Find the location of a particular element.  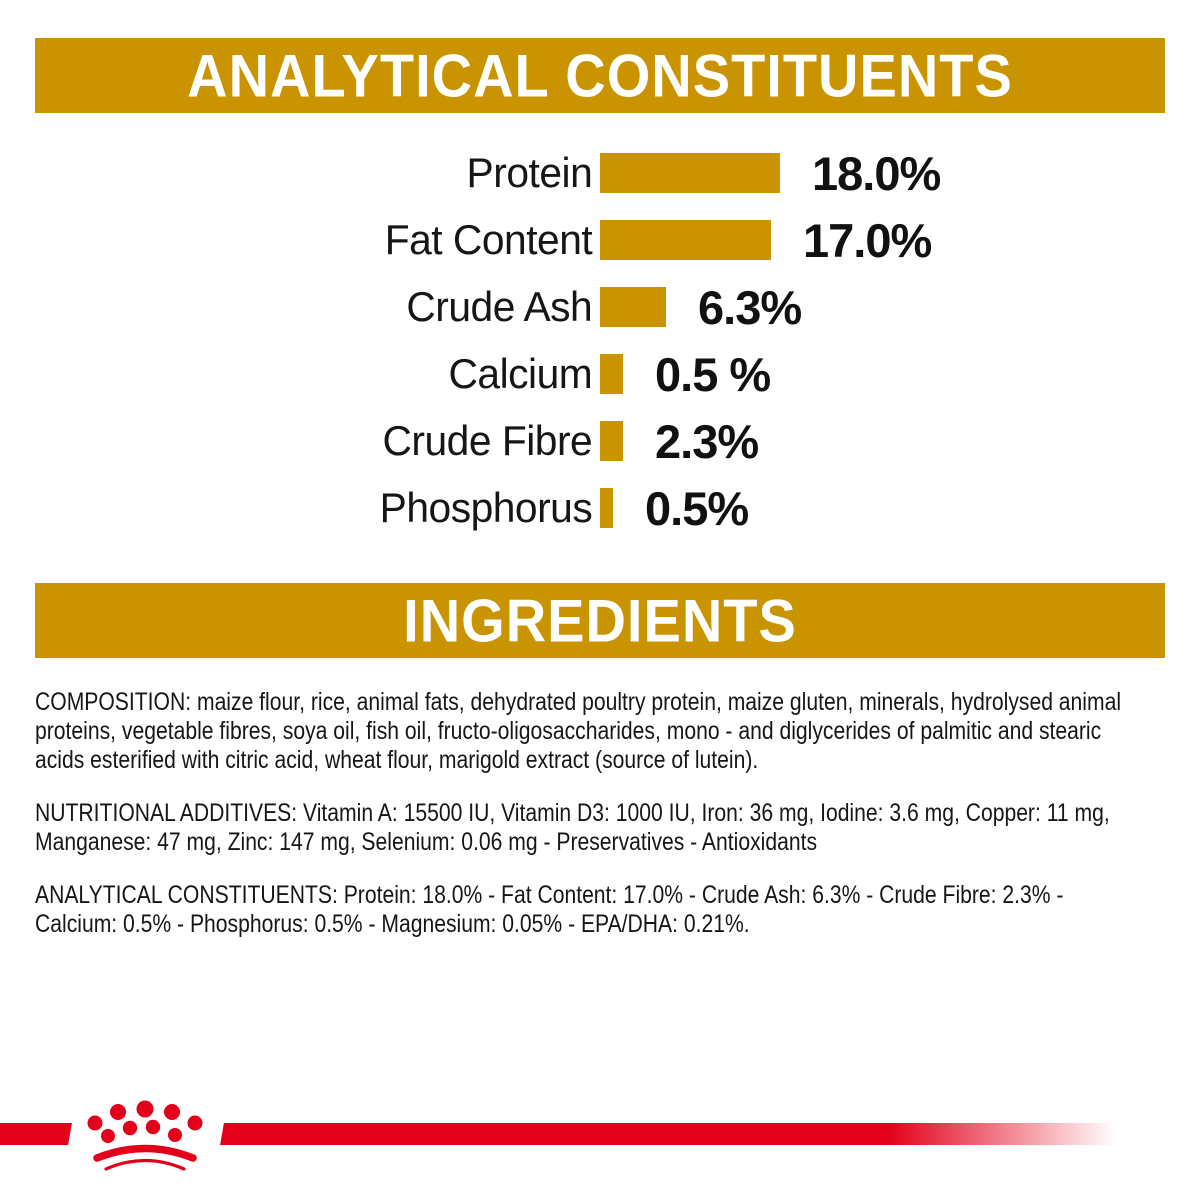

analytical-constituents-title: ANALYTICAL CONSTITUENTS is located at coordinates (600, 75).